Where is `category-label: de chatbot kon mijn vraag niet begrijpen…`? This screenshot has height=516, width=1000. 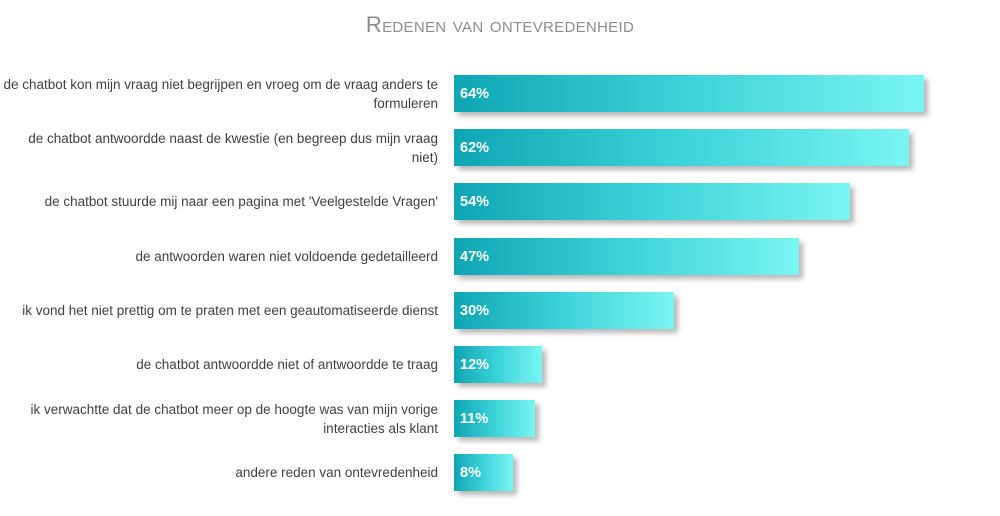
category-label: de chatbot kon mijn vraag niet begrijpen… is located at coordinates (220, 93).